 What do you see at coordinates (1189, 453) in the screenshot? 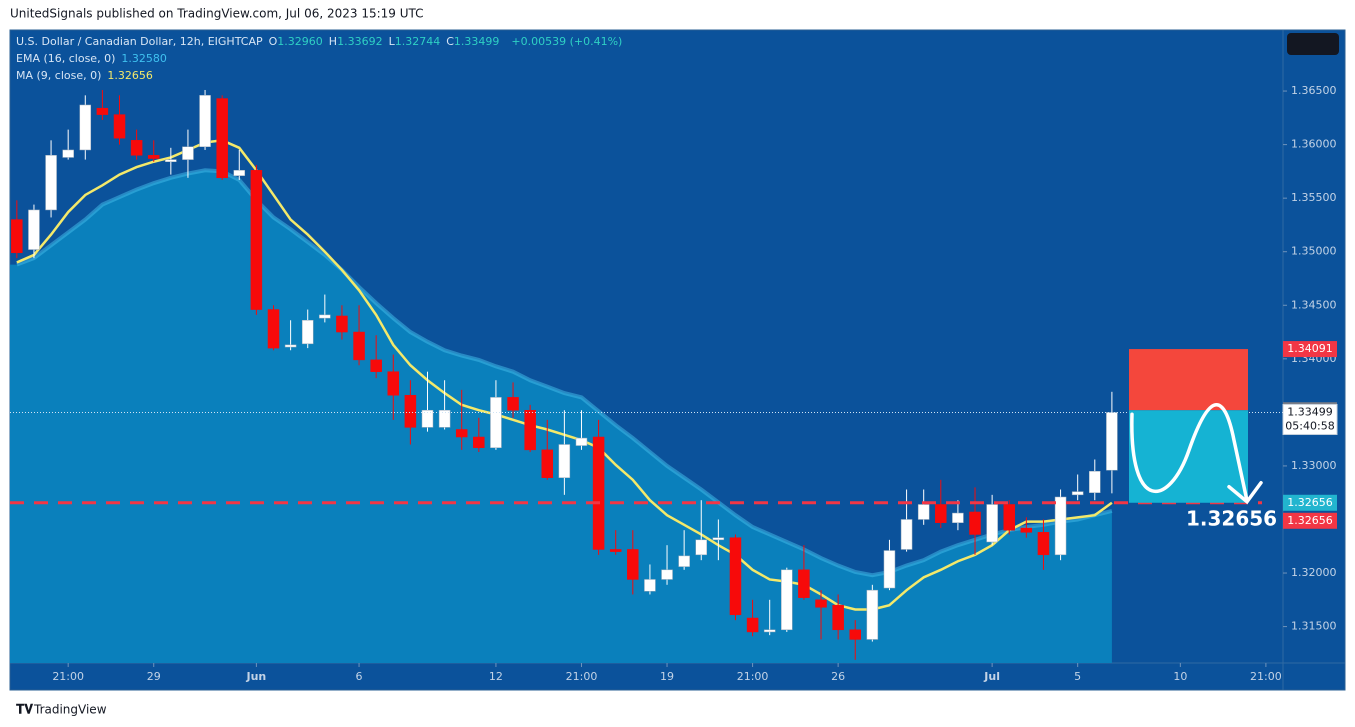
I see `drawn-arrow` at bounding box center [1189, 453].